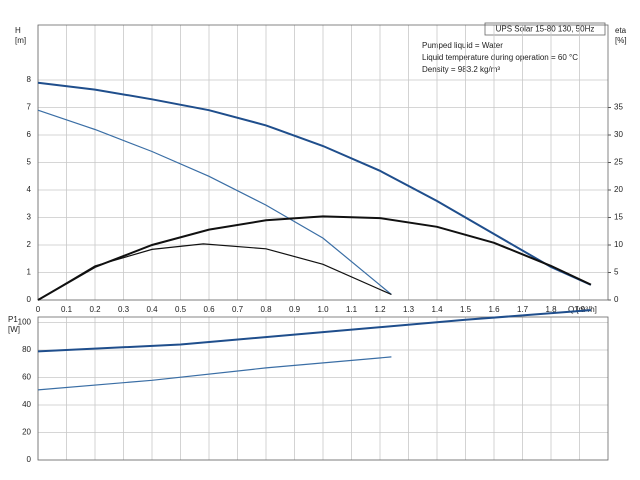 Image resolution: width=640 pixels, height=480 pixels. Describe the element at coordinates (616, 272) in the screenshot. I see `y2-tick-label: 5` at that location.